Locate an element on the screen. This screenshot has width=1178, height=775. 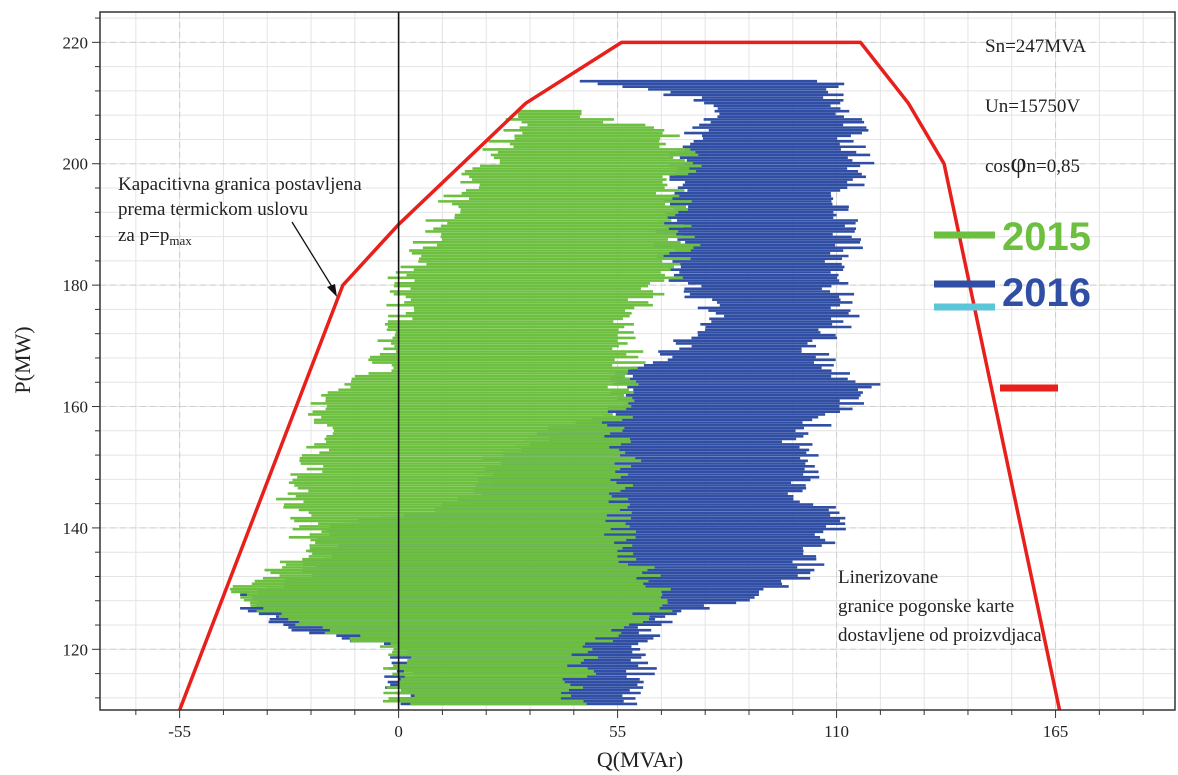
annotation-arrow-head is located at coordinates (332, 290).